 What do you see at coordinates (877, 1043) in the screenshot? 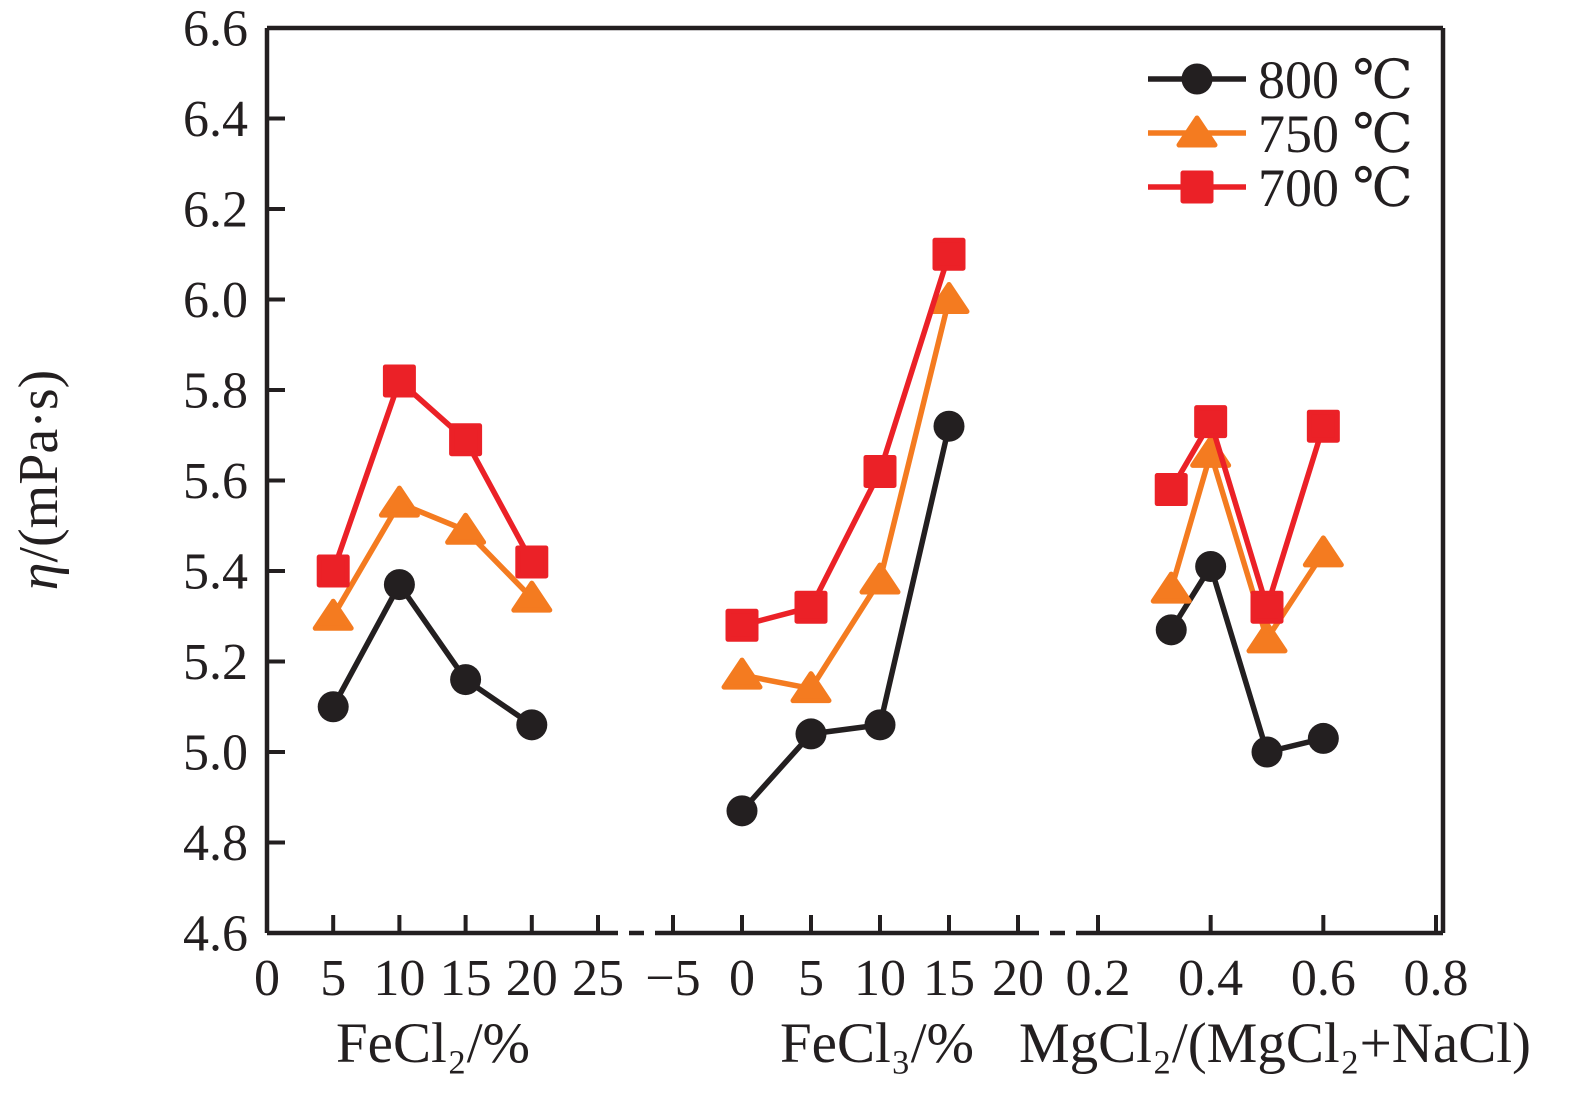
I see `x-axis-title-1: FeCl₃/%` at bounding box center [877, 1043].